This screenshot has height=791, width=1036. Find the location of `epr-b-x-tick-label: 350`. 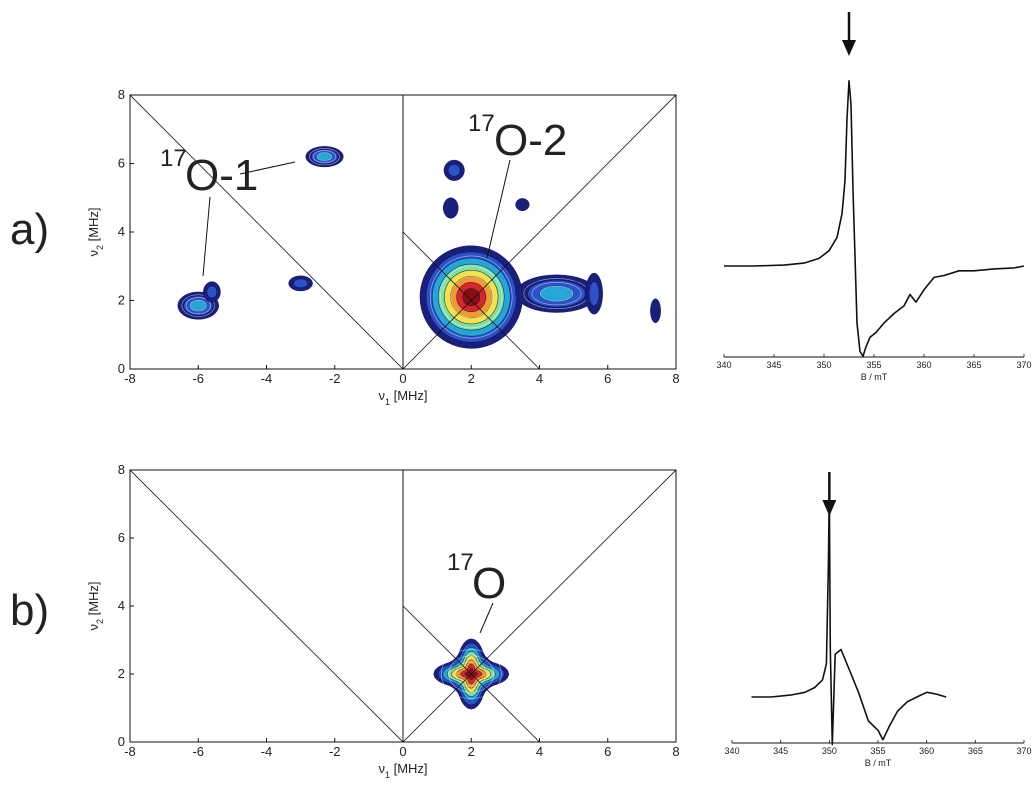

epr-b-x-tick-label: 350 is located at coordinates (829, 751).